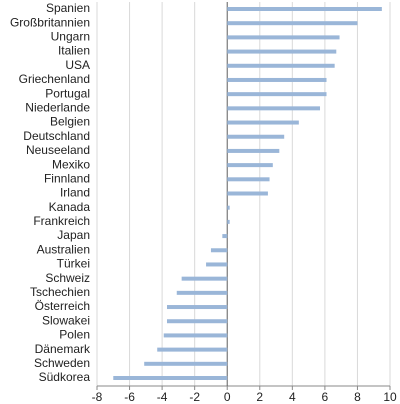 This screenshot has height=404, width=400. I want to click on y-tick-label: Australien, so click(63, 249).